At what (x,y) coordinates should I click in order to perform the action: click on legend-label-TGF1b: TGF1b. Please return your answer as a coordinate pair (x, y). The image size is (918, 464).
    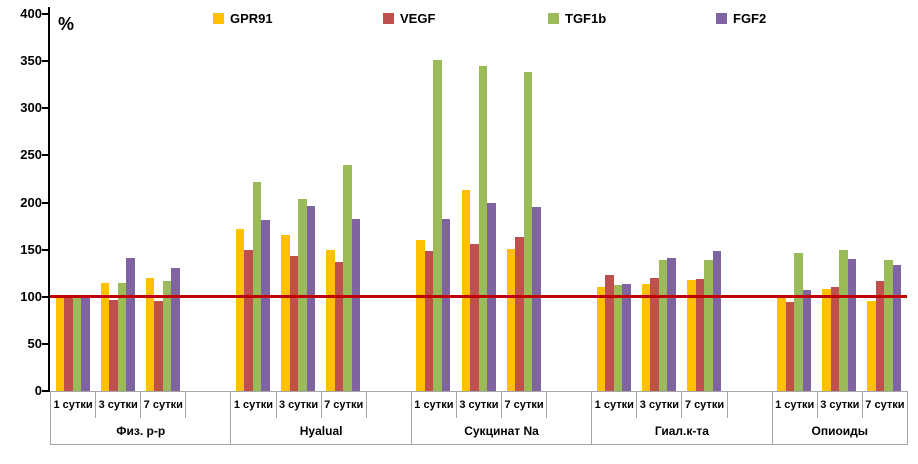
    Looking at the image, I should click on (586, 18).